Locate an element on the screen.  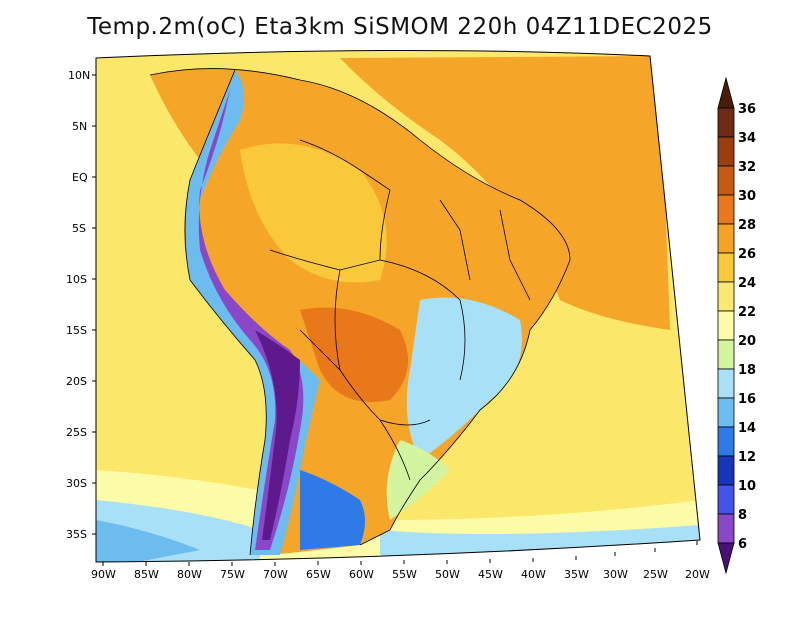
lon-label: 45W is located at coordinates (490, 574).